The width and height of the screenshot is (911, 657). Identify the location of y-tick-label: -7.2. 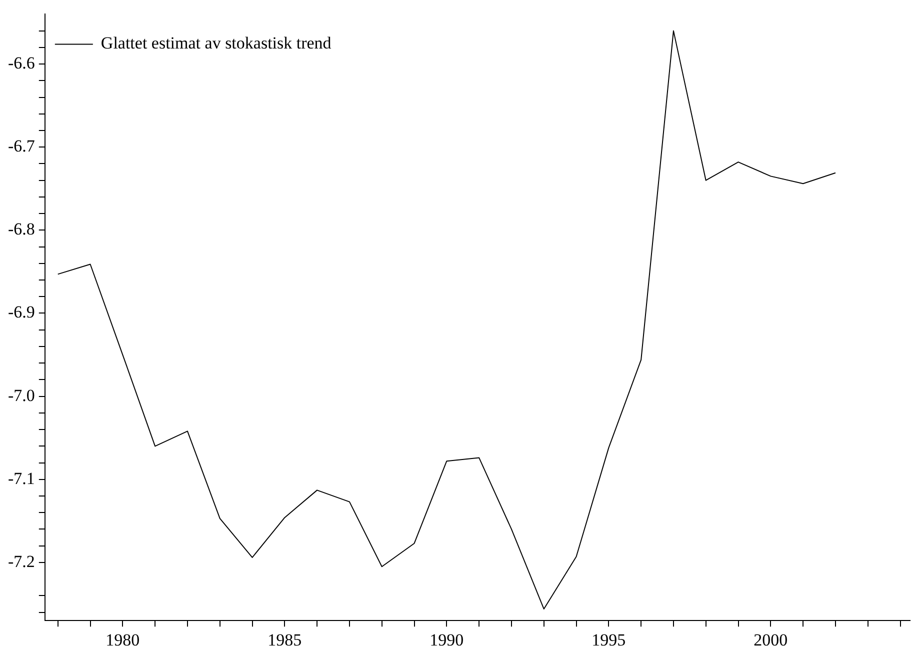
(21, 561).